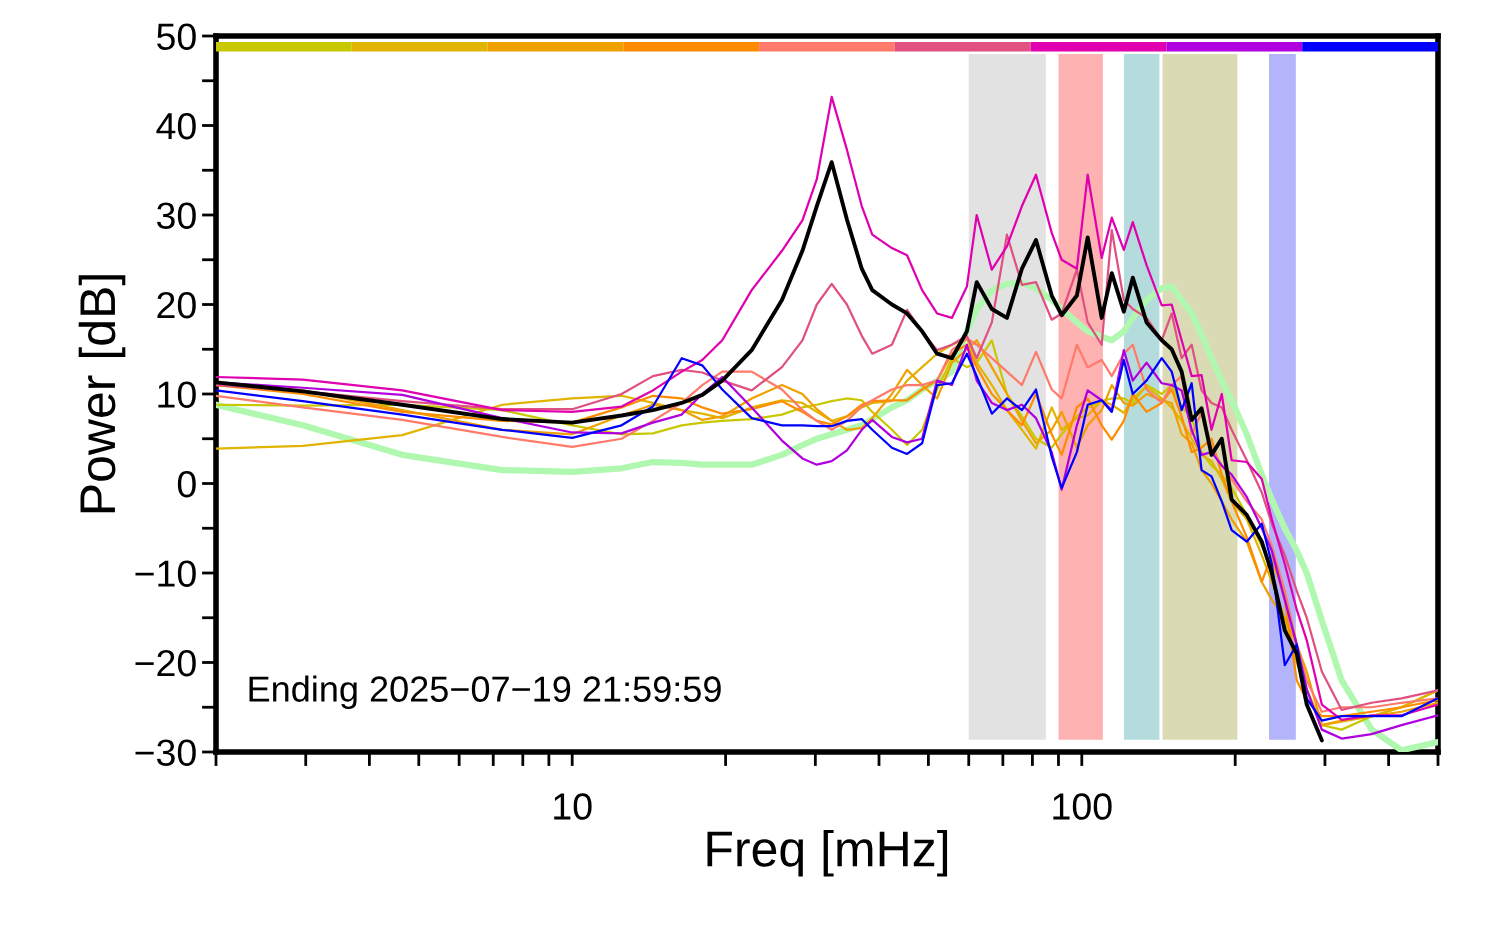  I want to click on x-axis-title: Freq [mHz], so click(827, 853).